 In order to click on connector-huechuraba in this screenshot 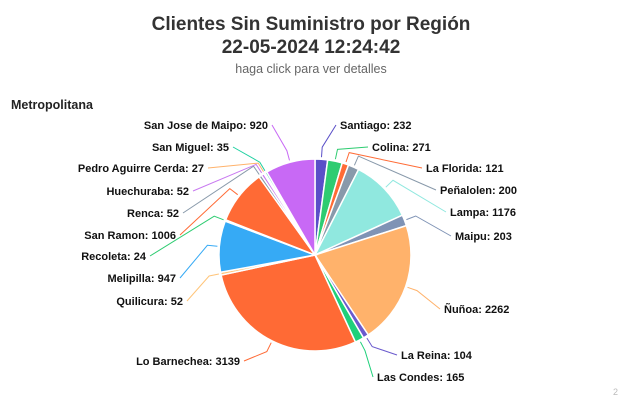, I will do `click(227, 177)`.